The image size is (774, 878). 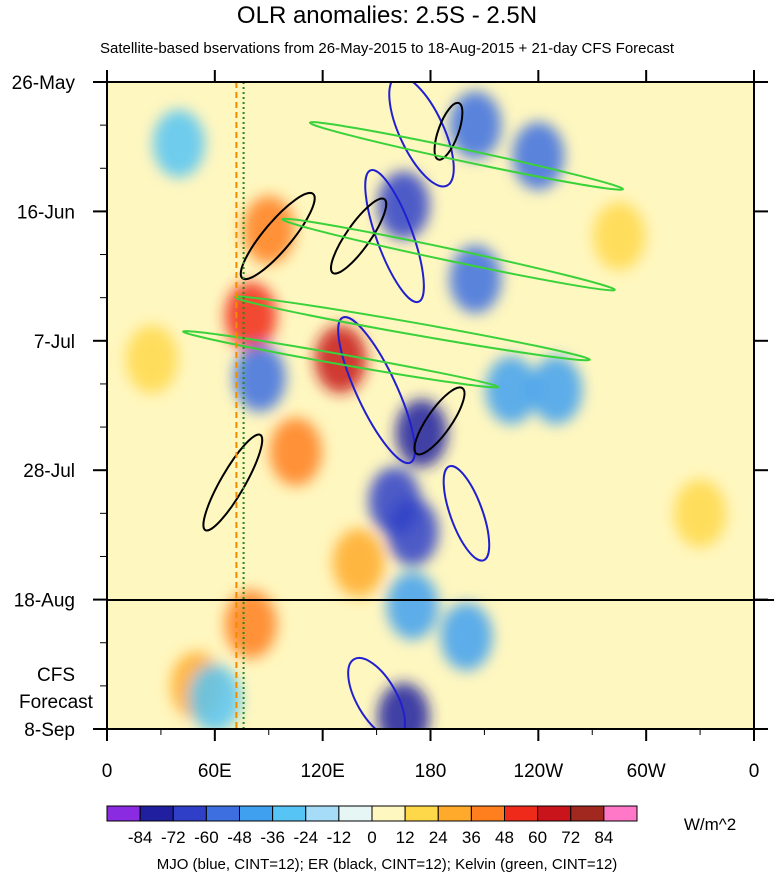 I want to click on y-tick-label-1: 16-Jun, so click(x=46, y=212).